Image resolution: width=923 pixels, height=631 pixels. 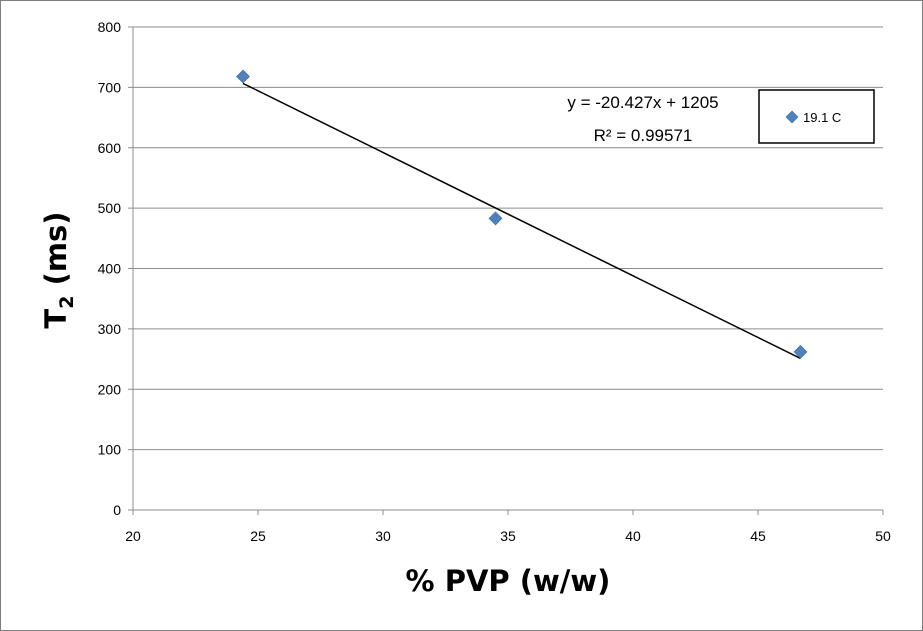 I want to click on x-tick-label: 20, so click(x=133, y=536).